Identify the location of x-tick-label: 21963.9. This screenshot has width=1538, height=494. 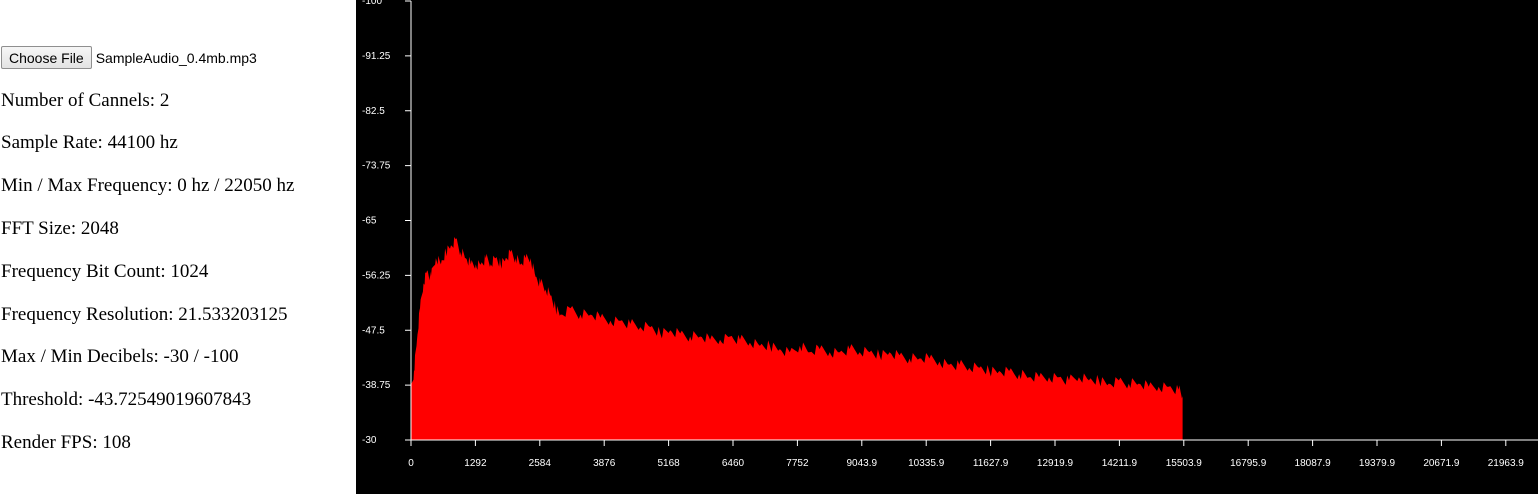
(1506, 463).